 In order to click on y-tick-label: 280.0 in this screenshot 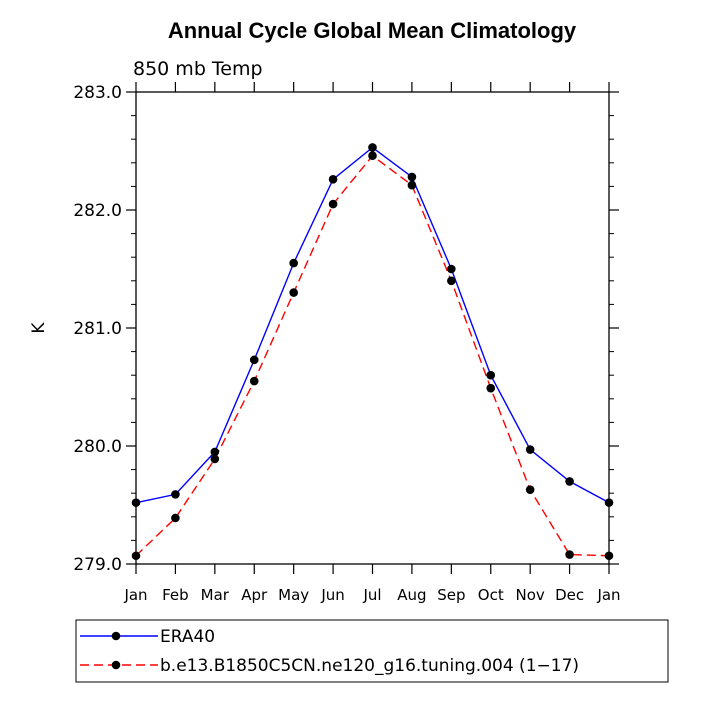, I will do `click(97, 447)`.